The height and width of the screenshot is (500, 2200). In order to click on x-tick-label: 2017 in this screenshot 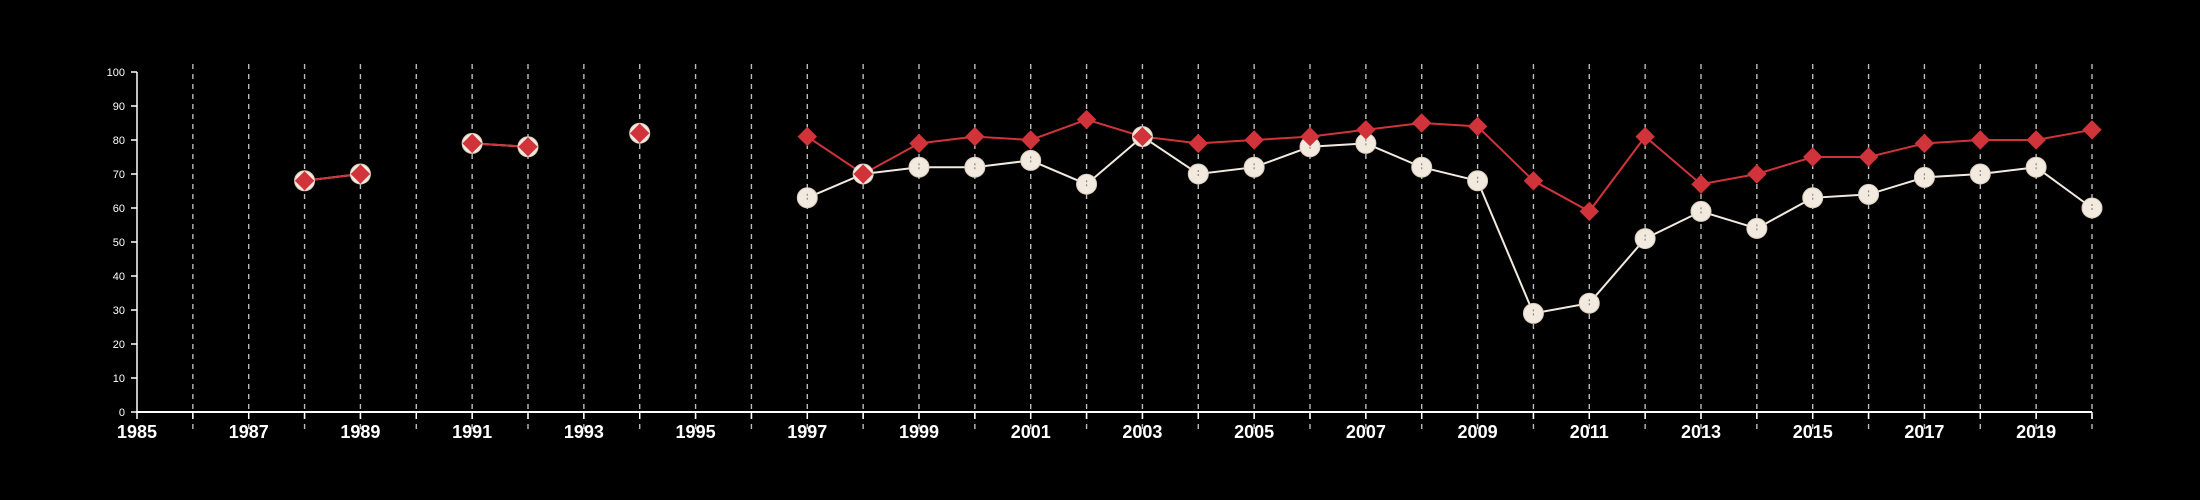, I will do `click(1924, 432)`.